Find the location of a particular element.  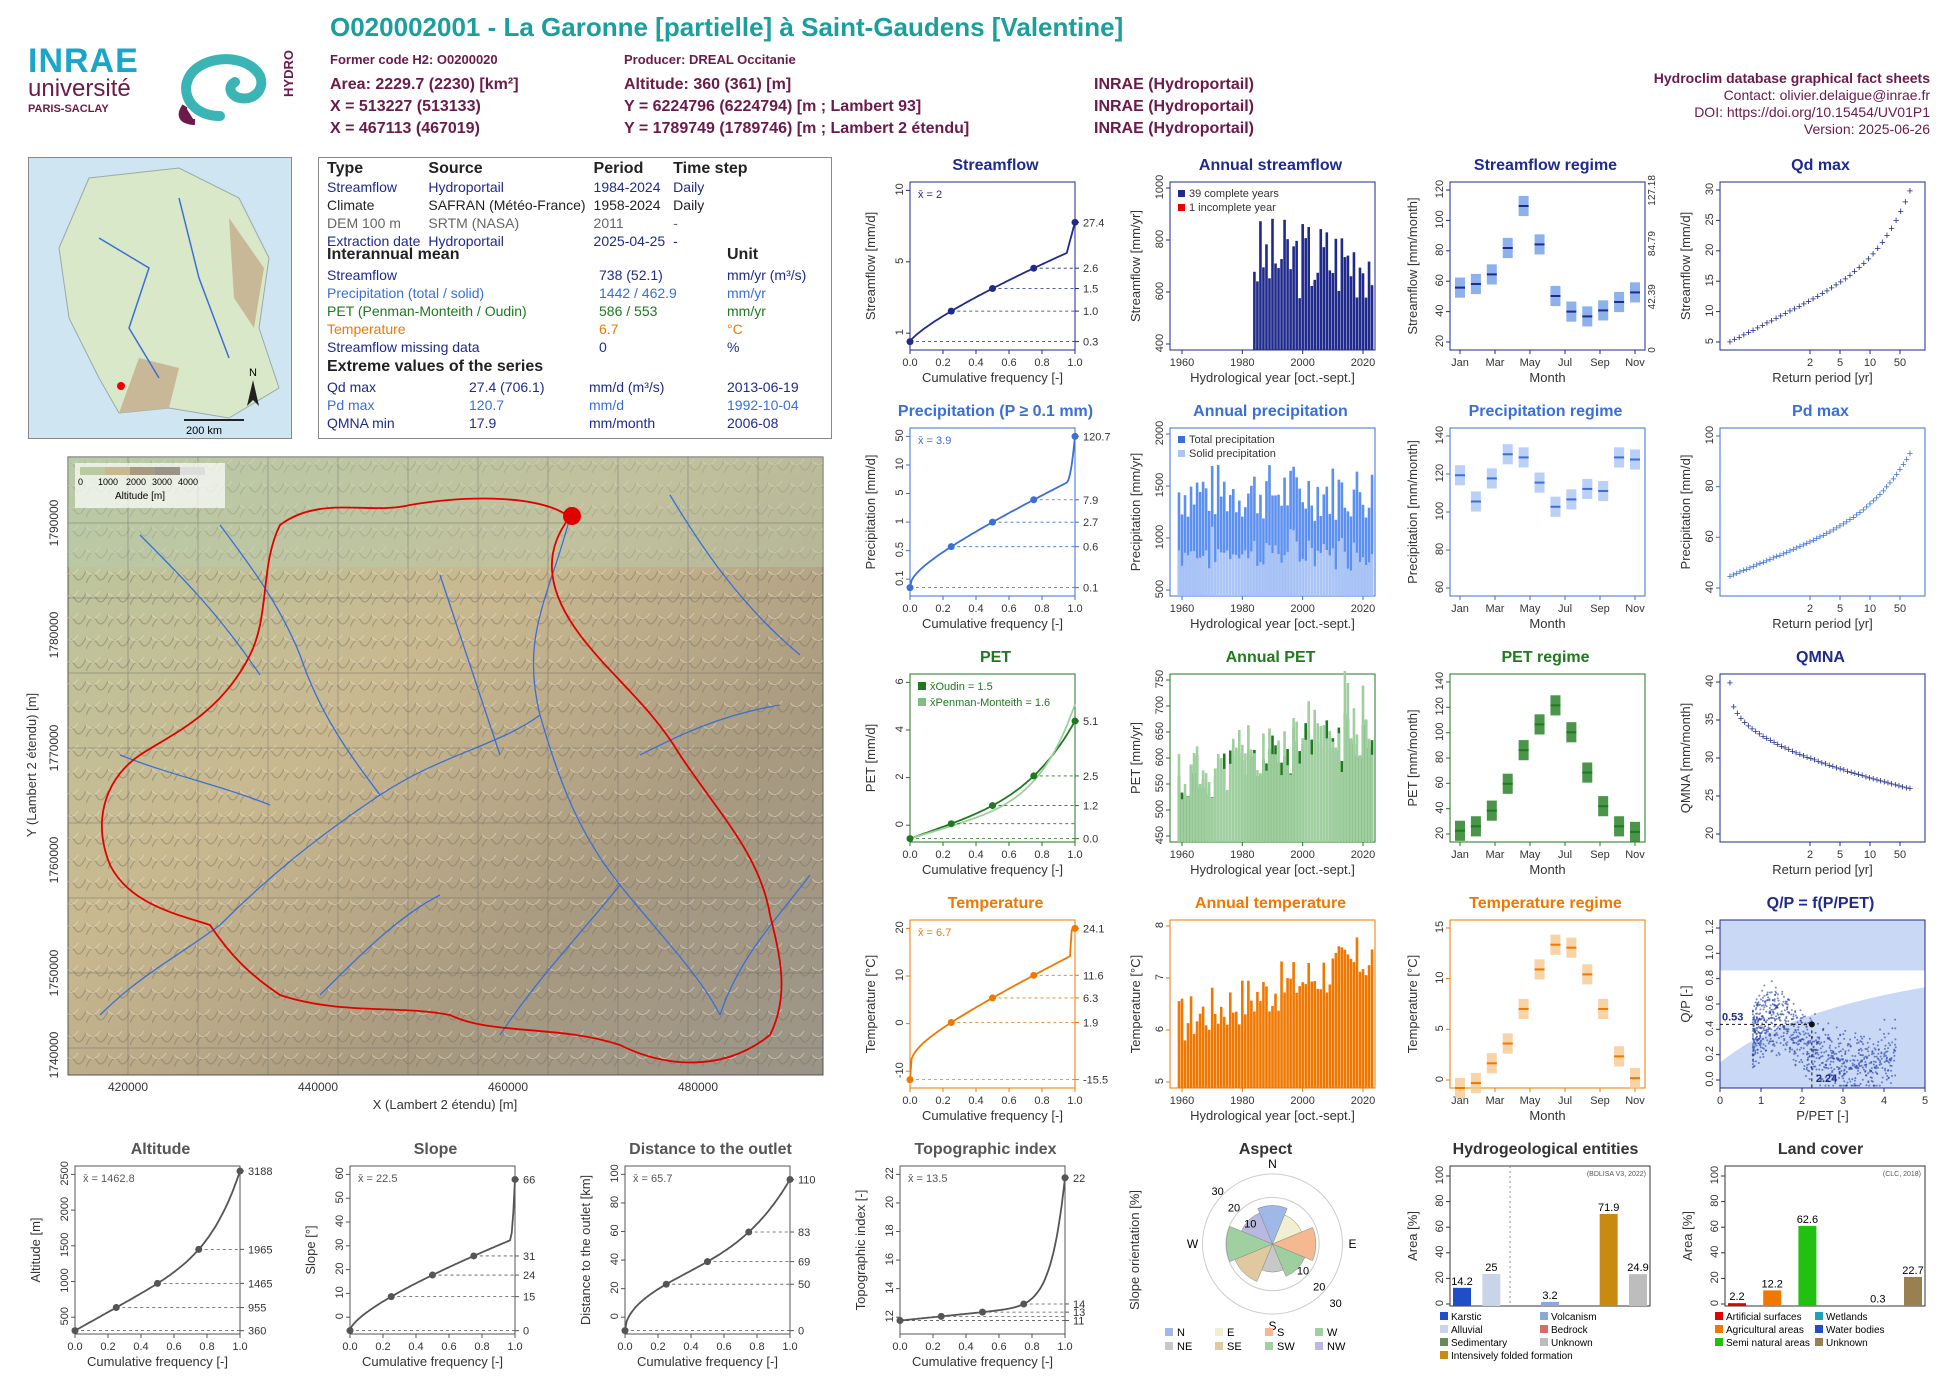

logo-inrae: INRAE université PARIS-SACLAY is located at coordinates (88, 82).